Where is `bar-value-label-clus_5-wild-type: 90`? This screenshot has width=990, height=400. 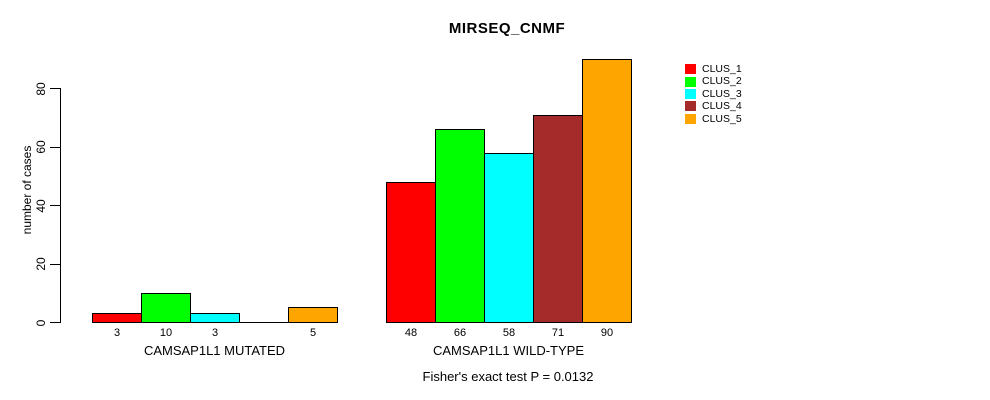
bar-value-label-clus_5-wild-type: 90 is located at coordinates (607, 333).